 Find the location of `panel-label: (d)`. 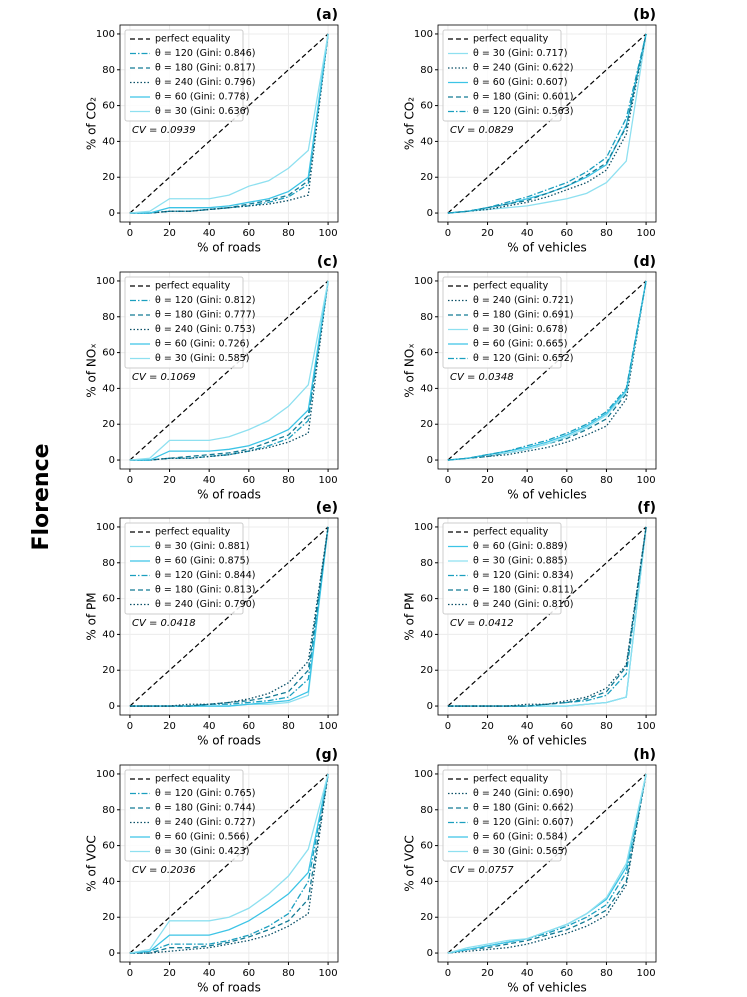

panel-label: (d) is located at coordinates (644, 262).